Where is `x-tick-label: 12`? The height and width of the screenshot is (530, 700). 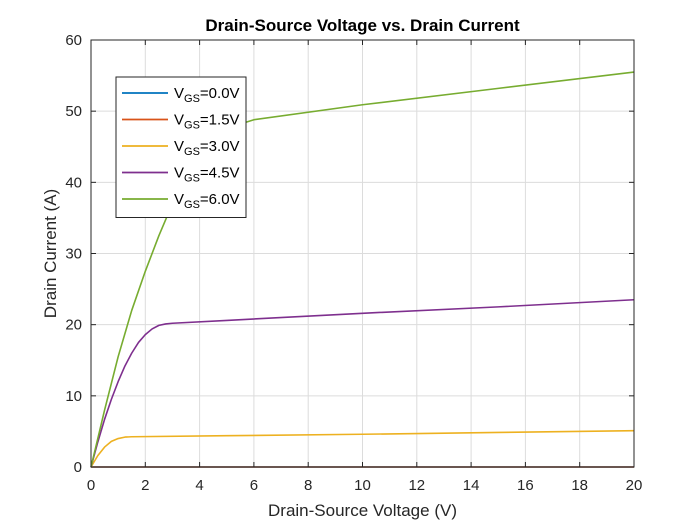
x-tick-label: 12 is located at coordinates (416, 485).